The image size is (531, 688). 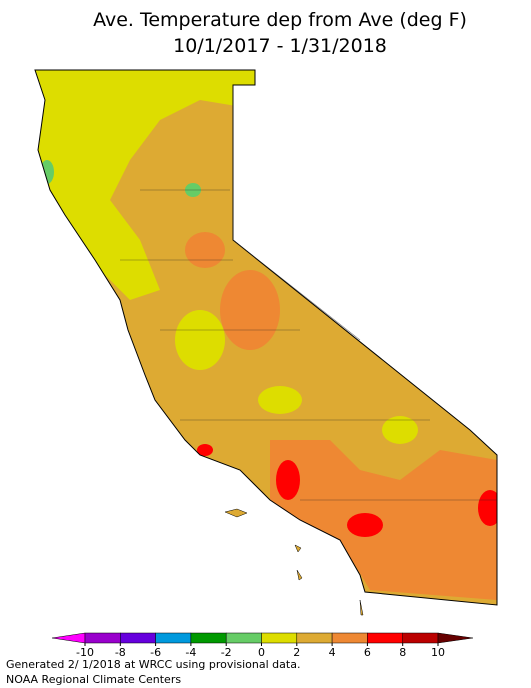 I want to click on colorbar-tick-label: 10, so click(x=438, y=652).